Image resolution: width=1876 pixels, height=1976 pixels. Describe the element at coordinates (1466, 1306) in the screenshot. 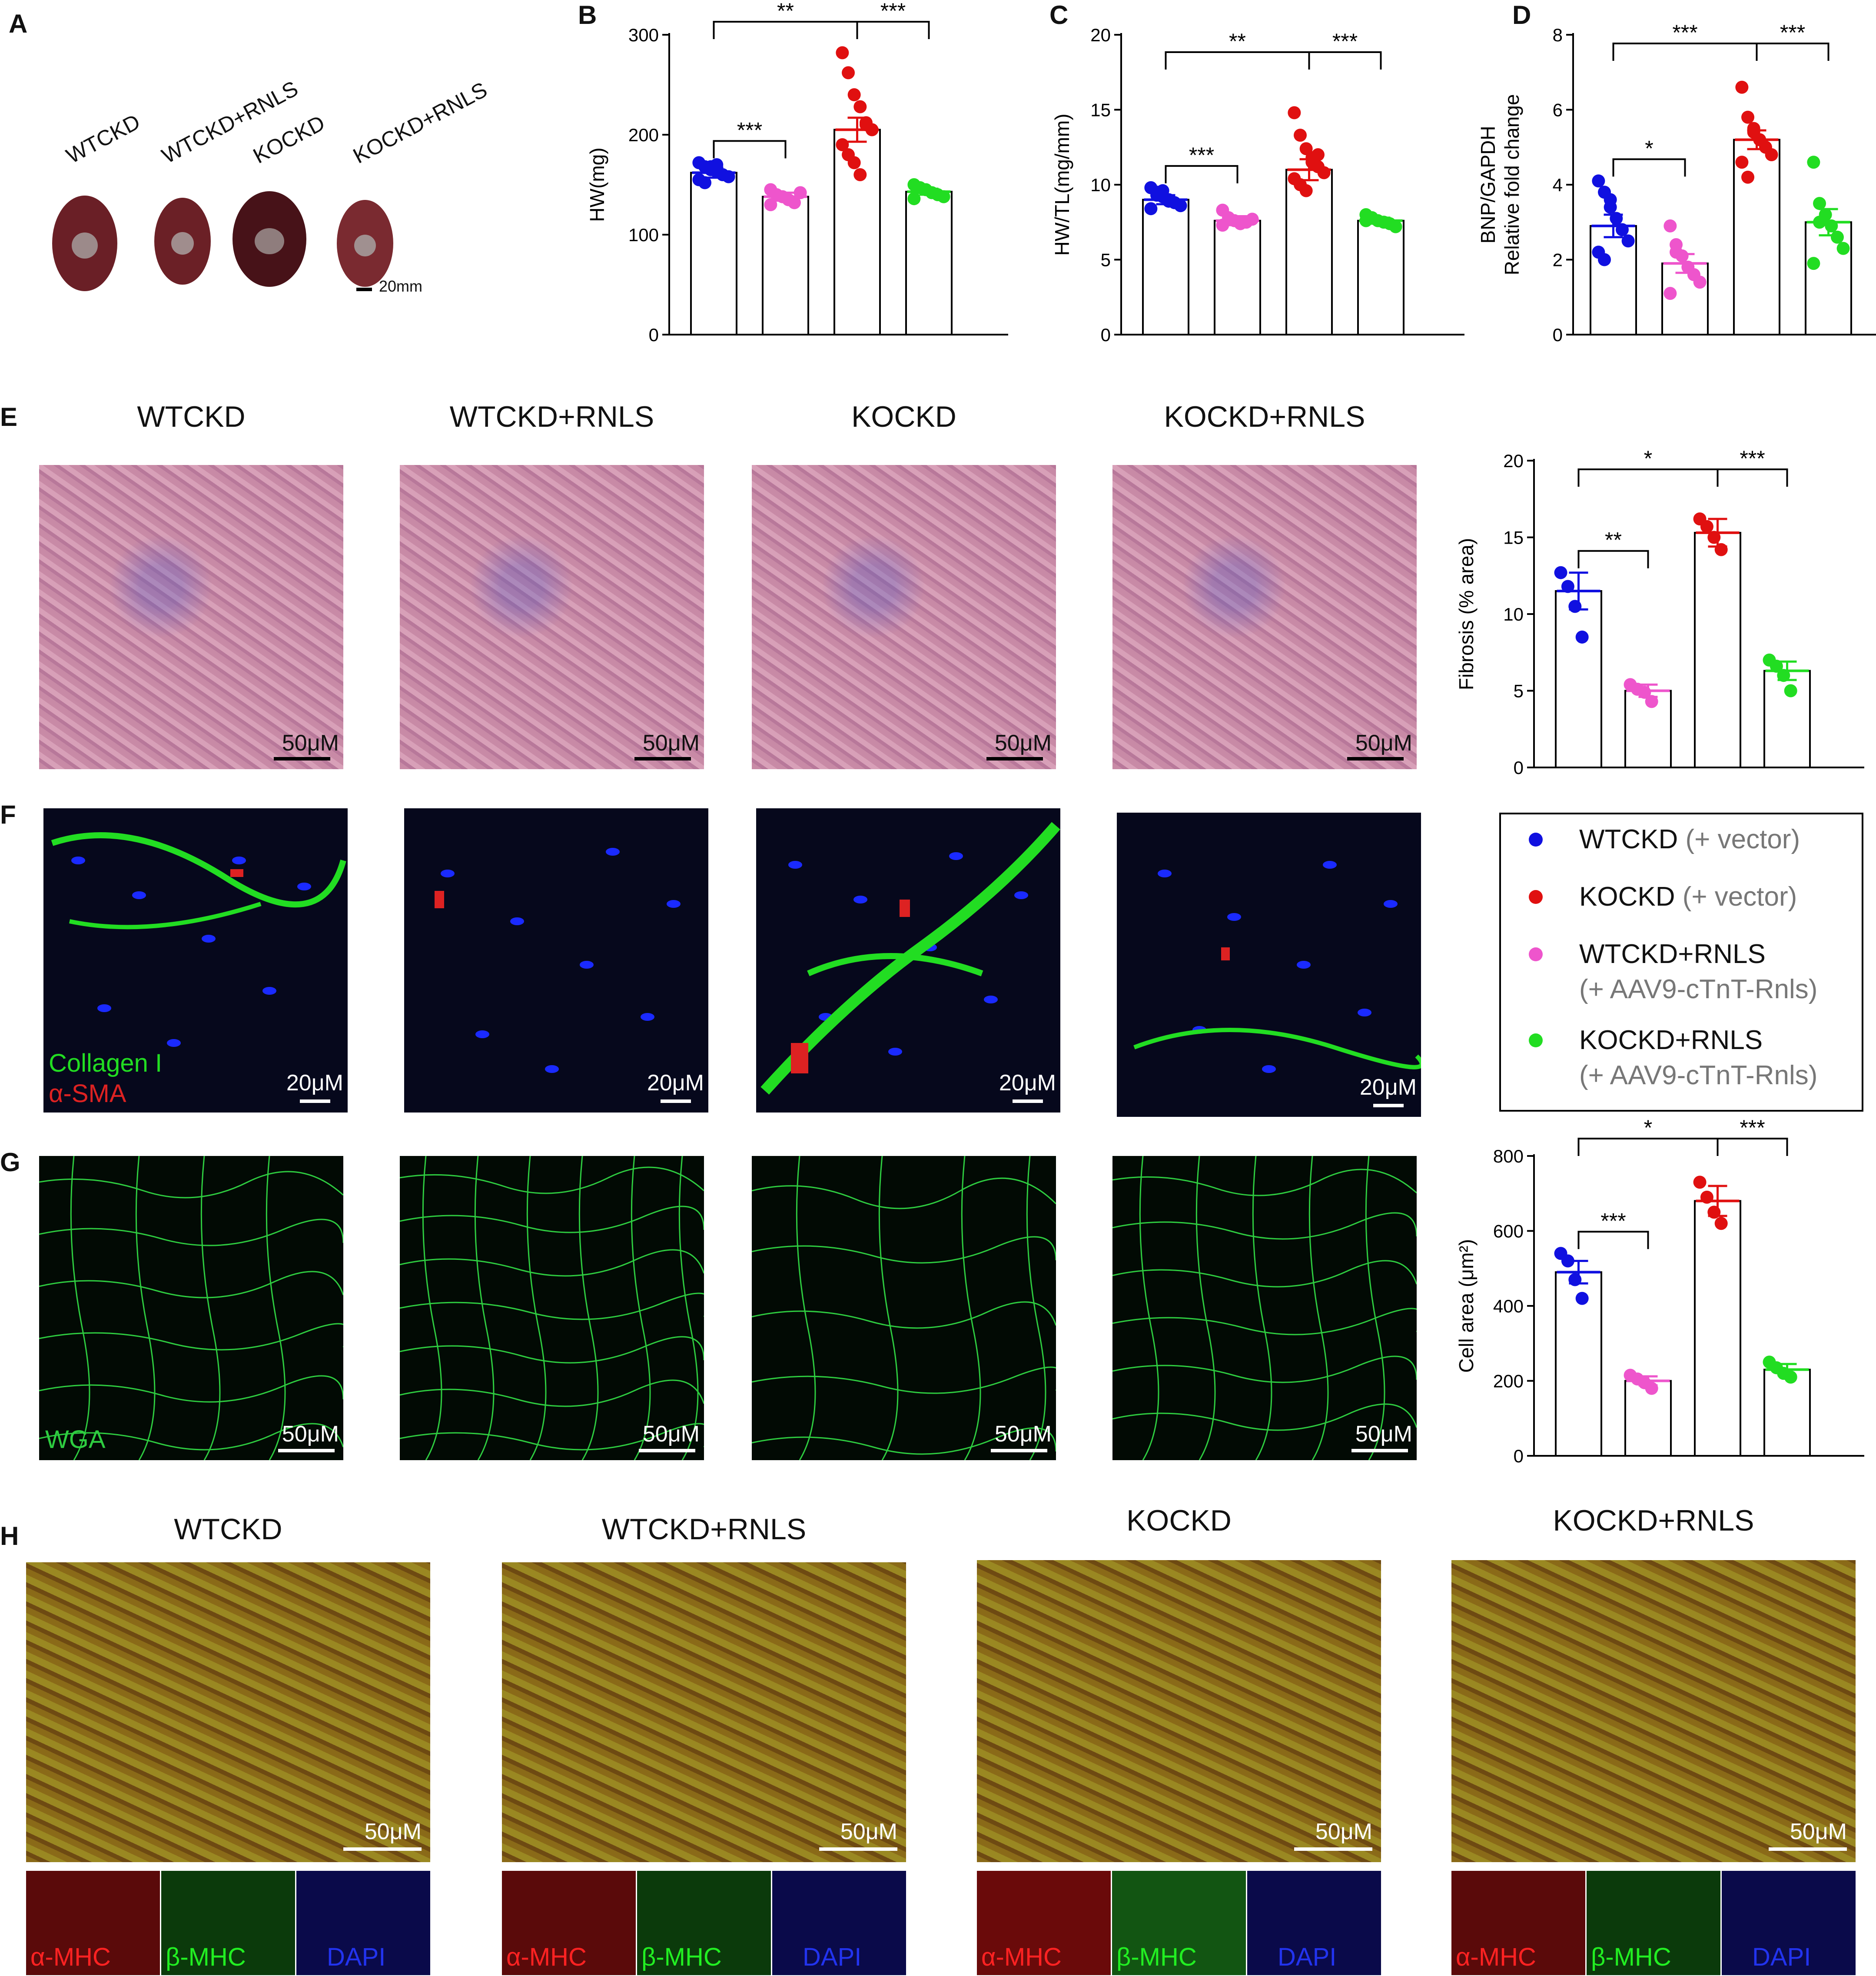

I see `y-axis-label: Cell area (μm²)` at that location.